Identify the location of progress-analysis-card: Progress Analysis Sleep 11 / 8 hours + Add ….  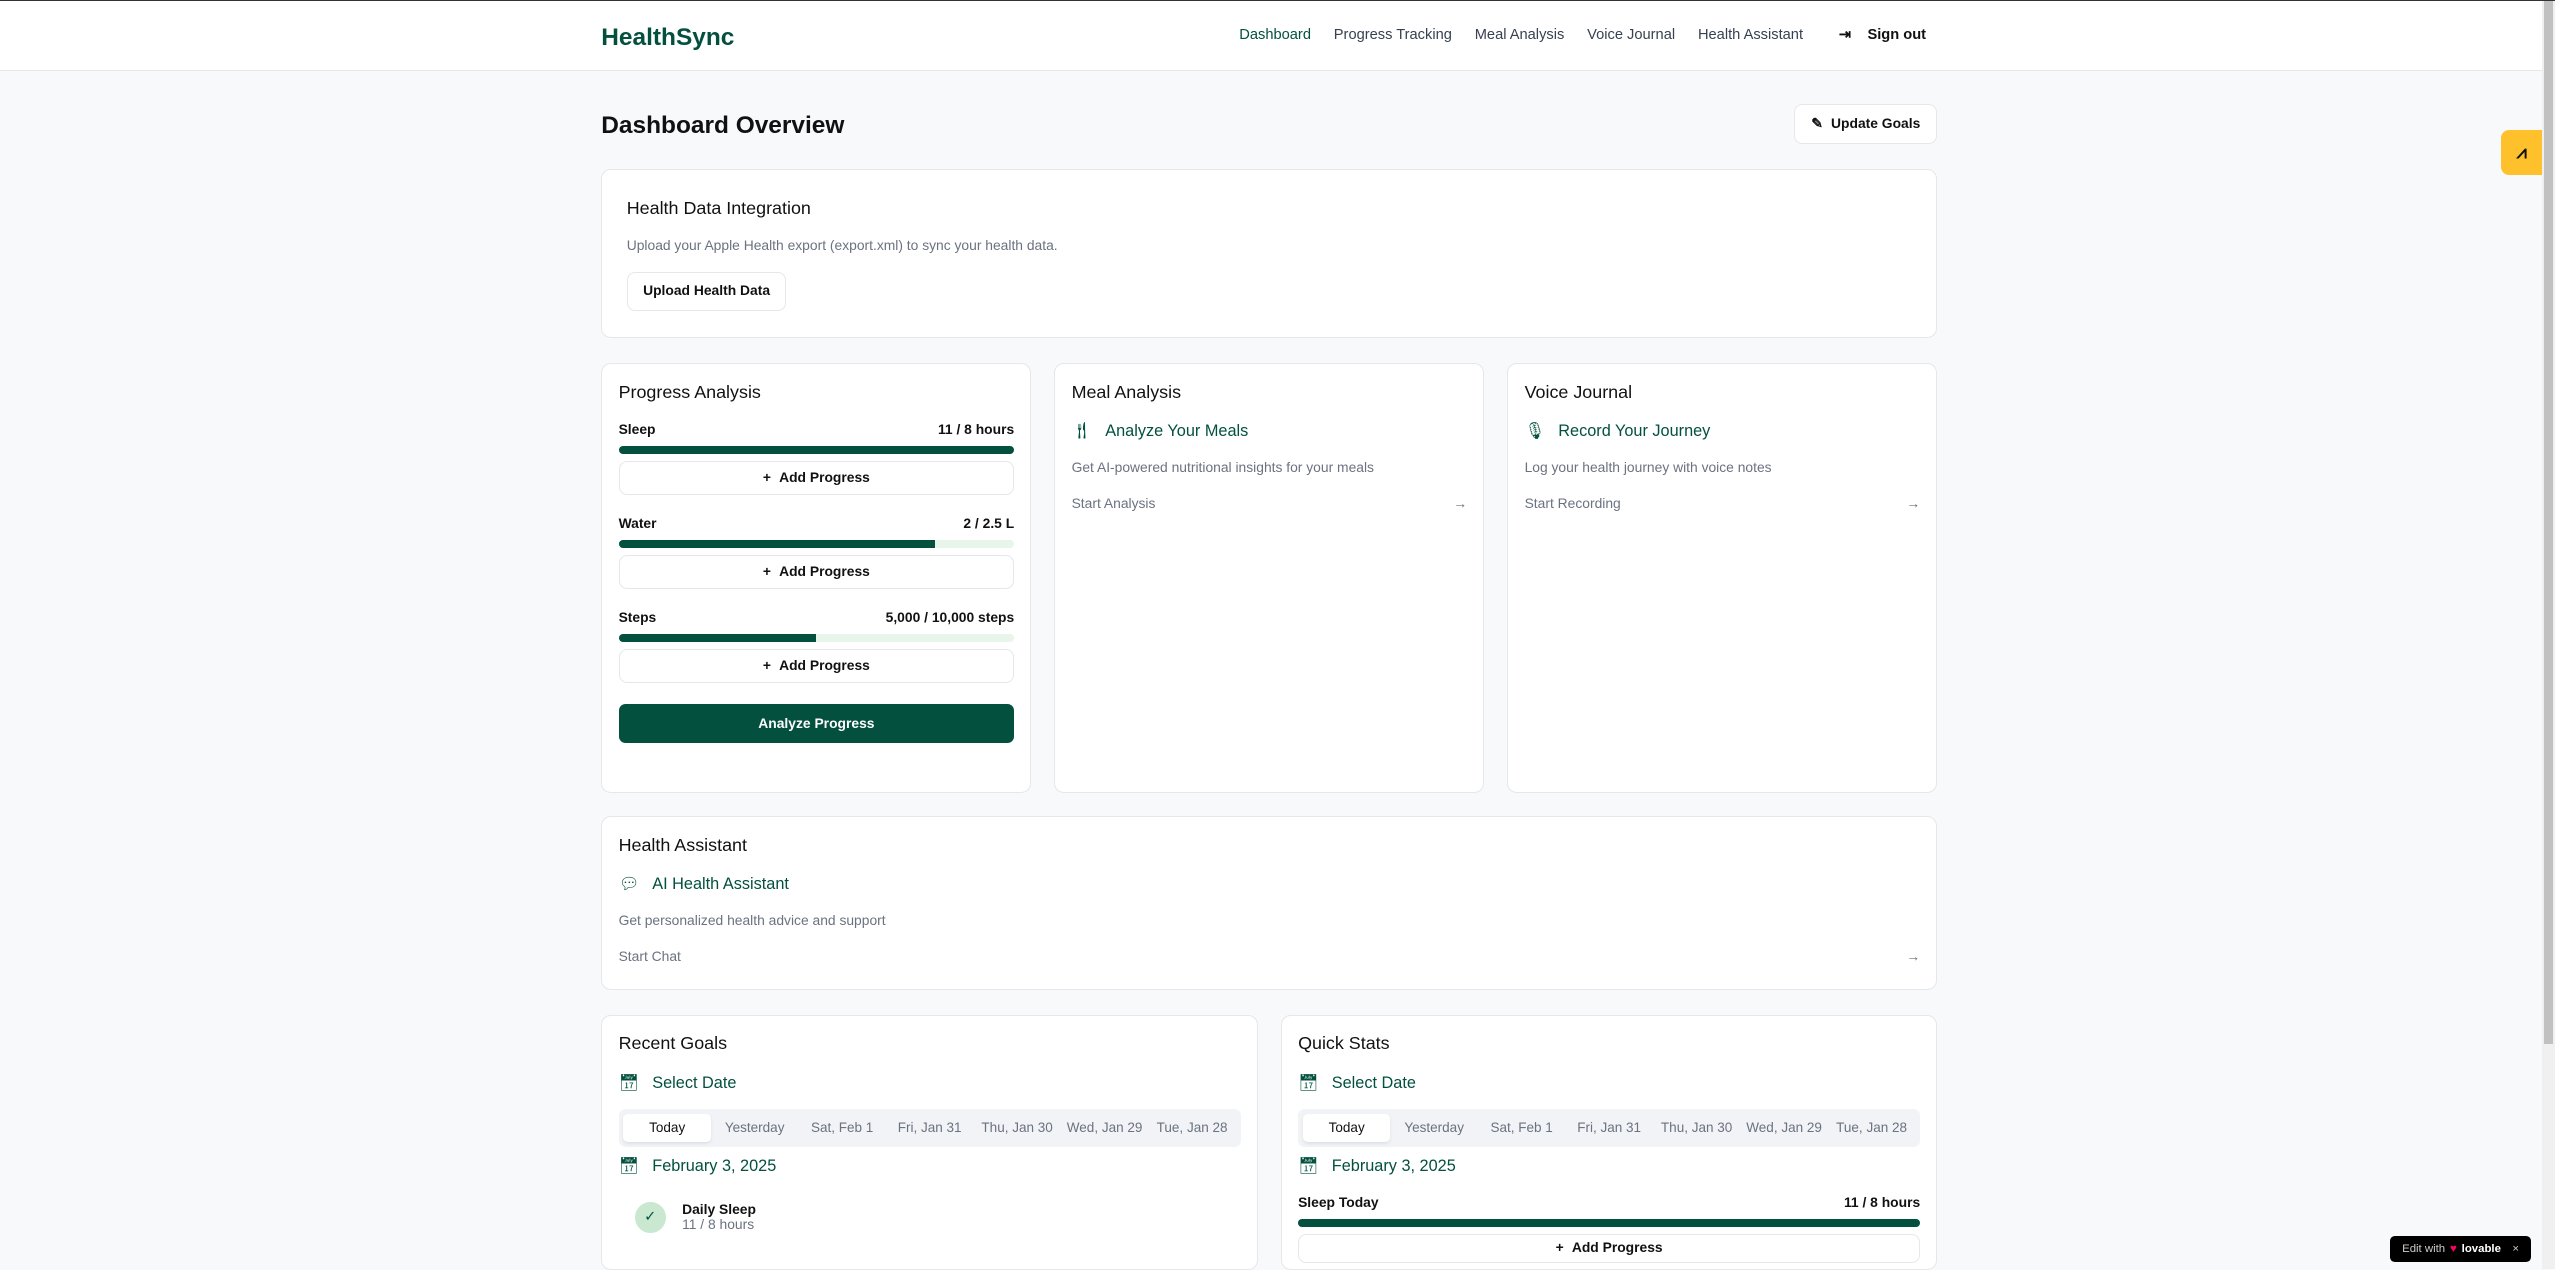
(816, 577).